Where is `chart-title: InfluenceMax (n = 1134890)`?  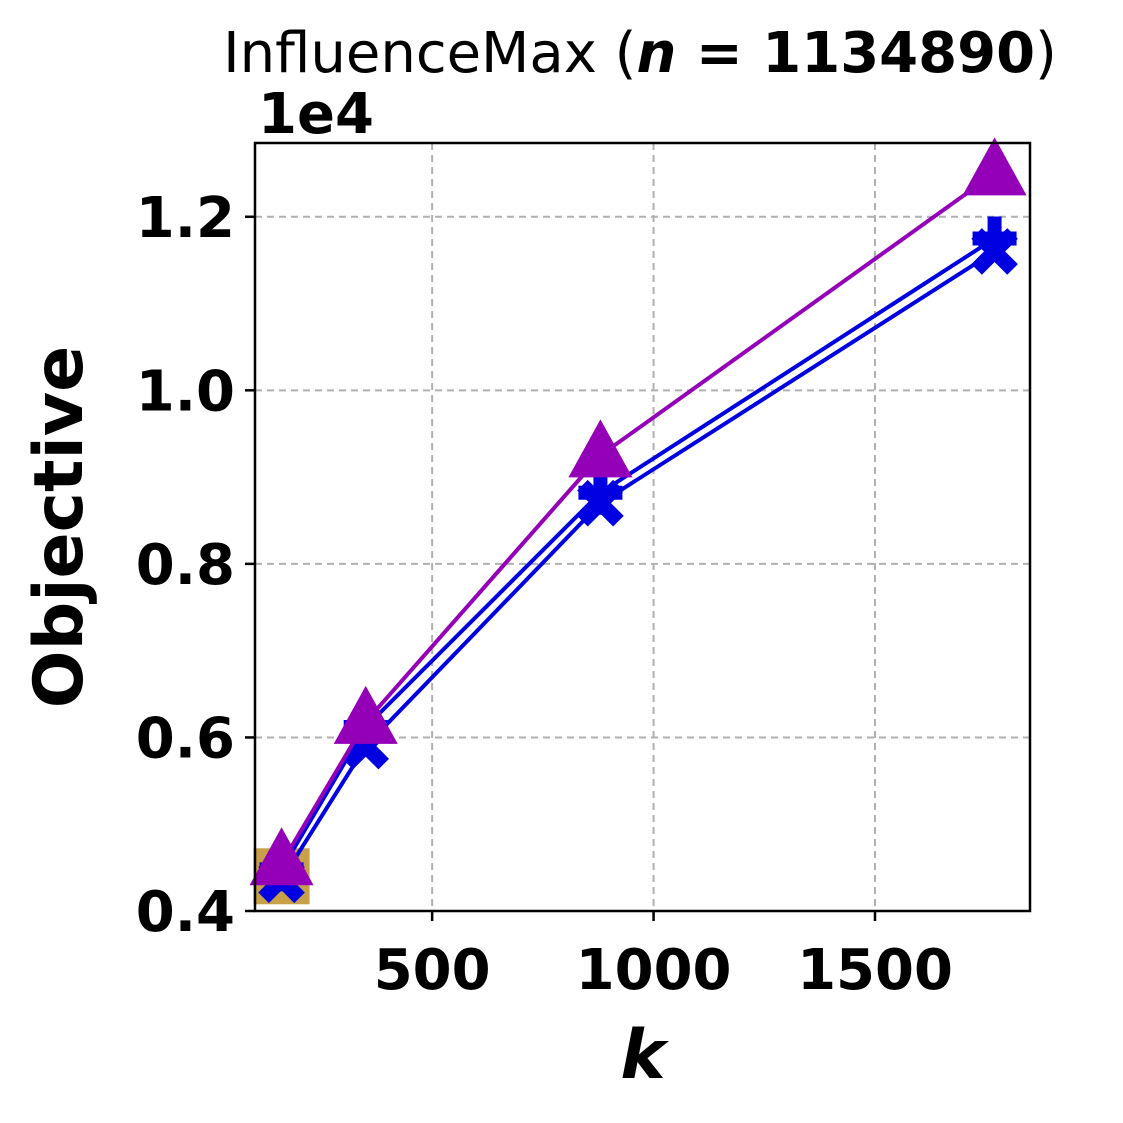 chart-title: InfluenceMax (n = 1134890) is located at coordinates (640, 53).